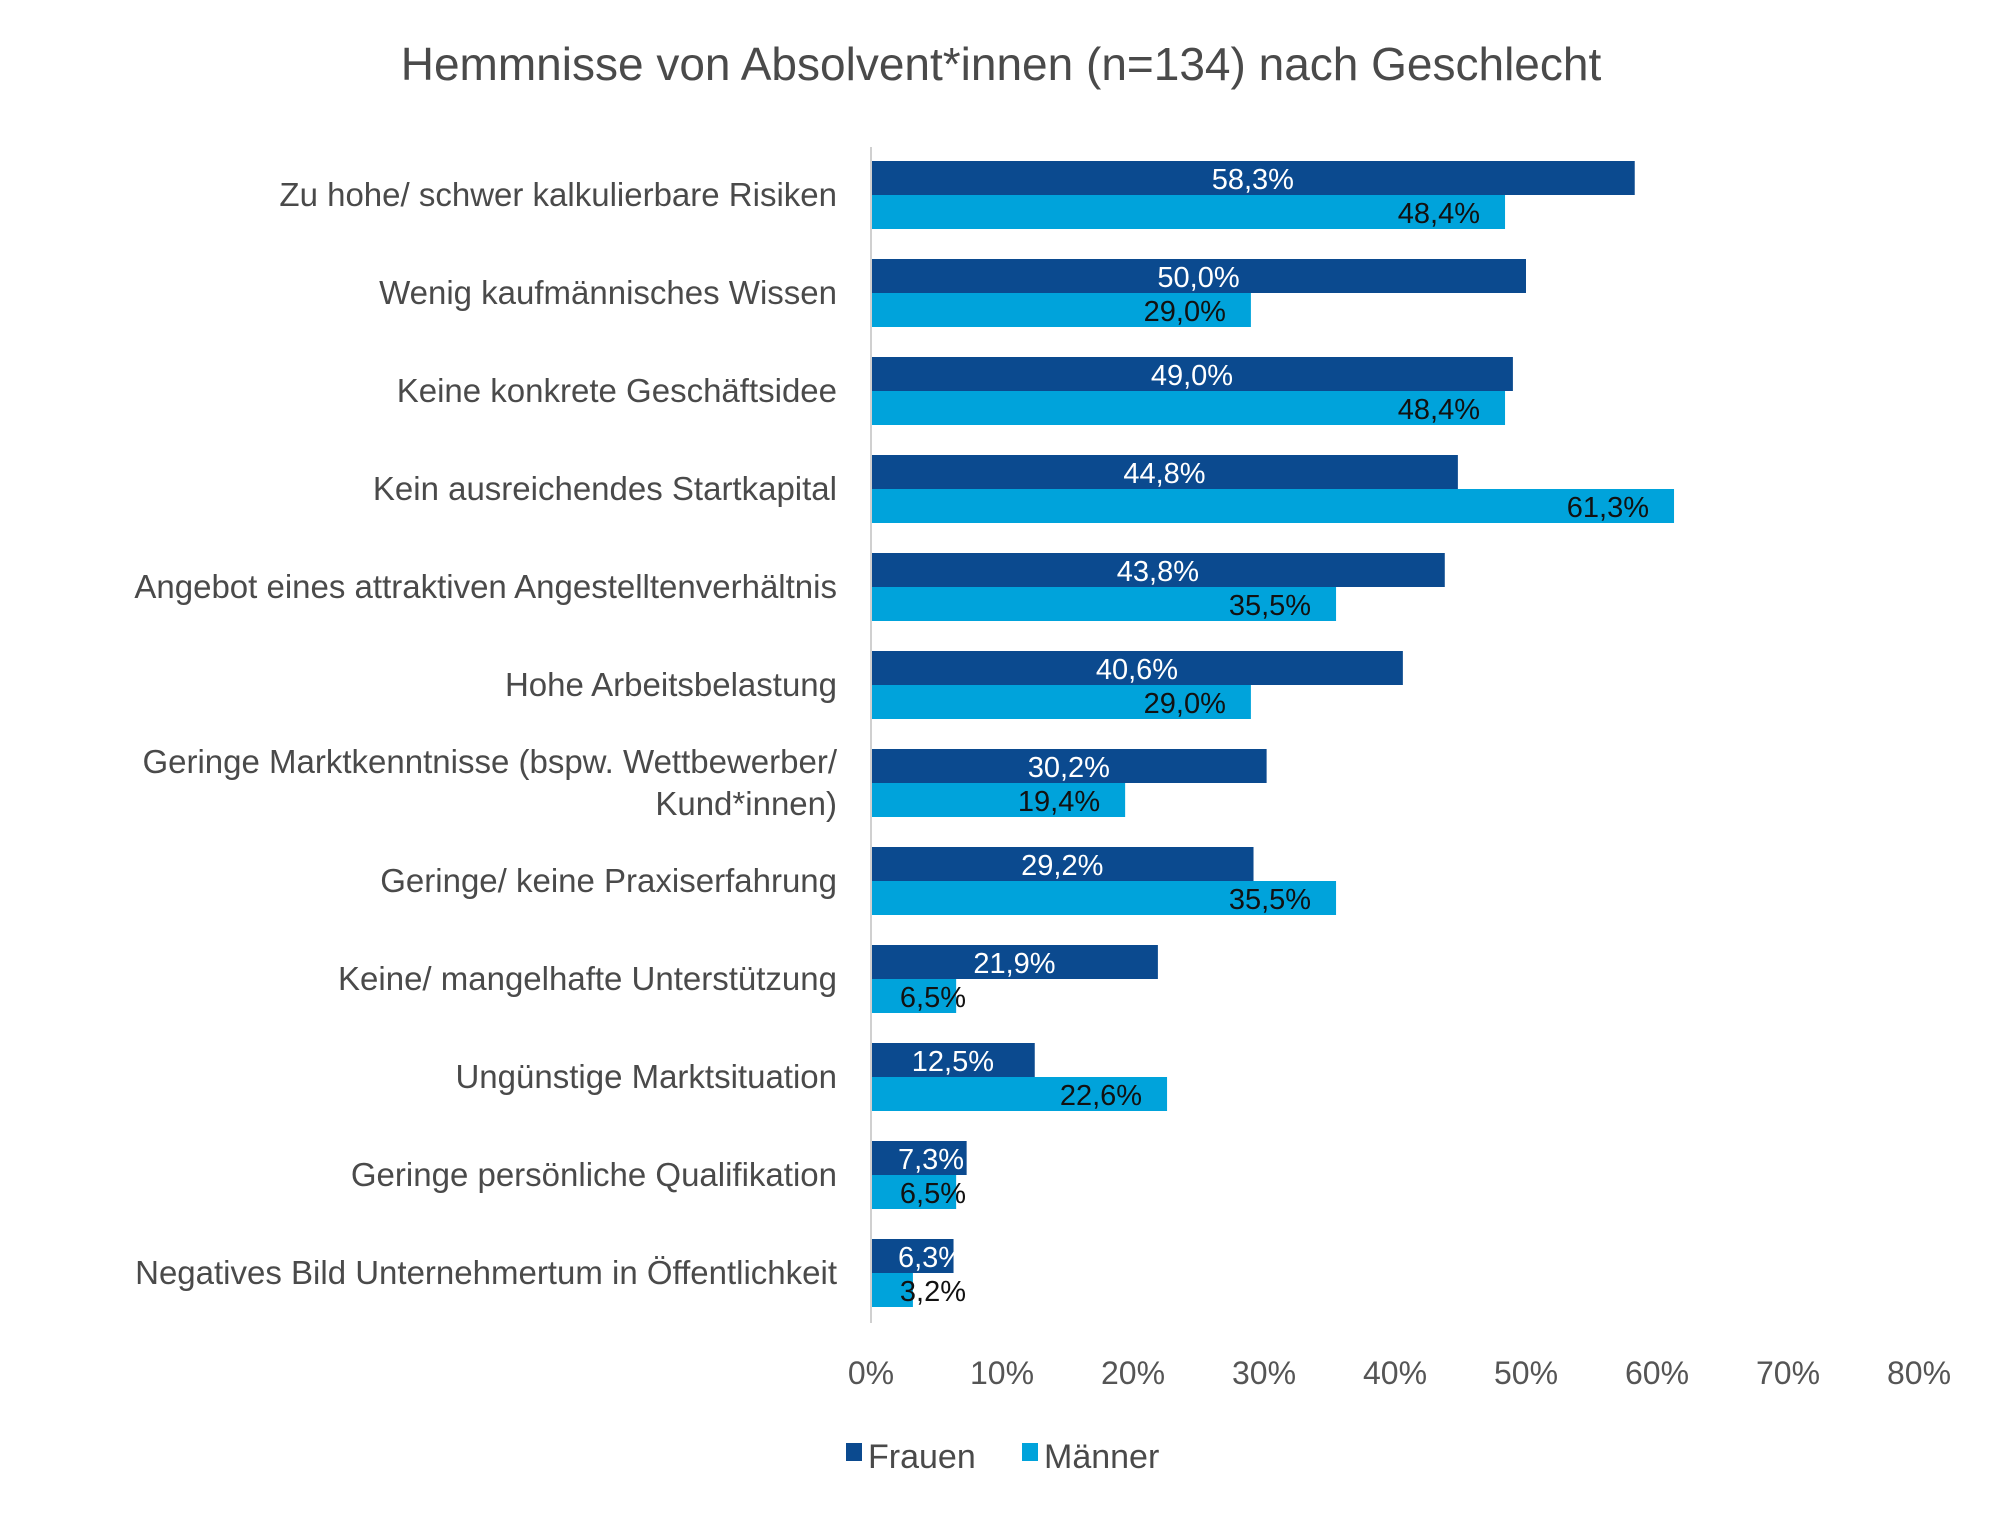  I want to click on data-label: 19,4%, so click(1059, 802).